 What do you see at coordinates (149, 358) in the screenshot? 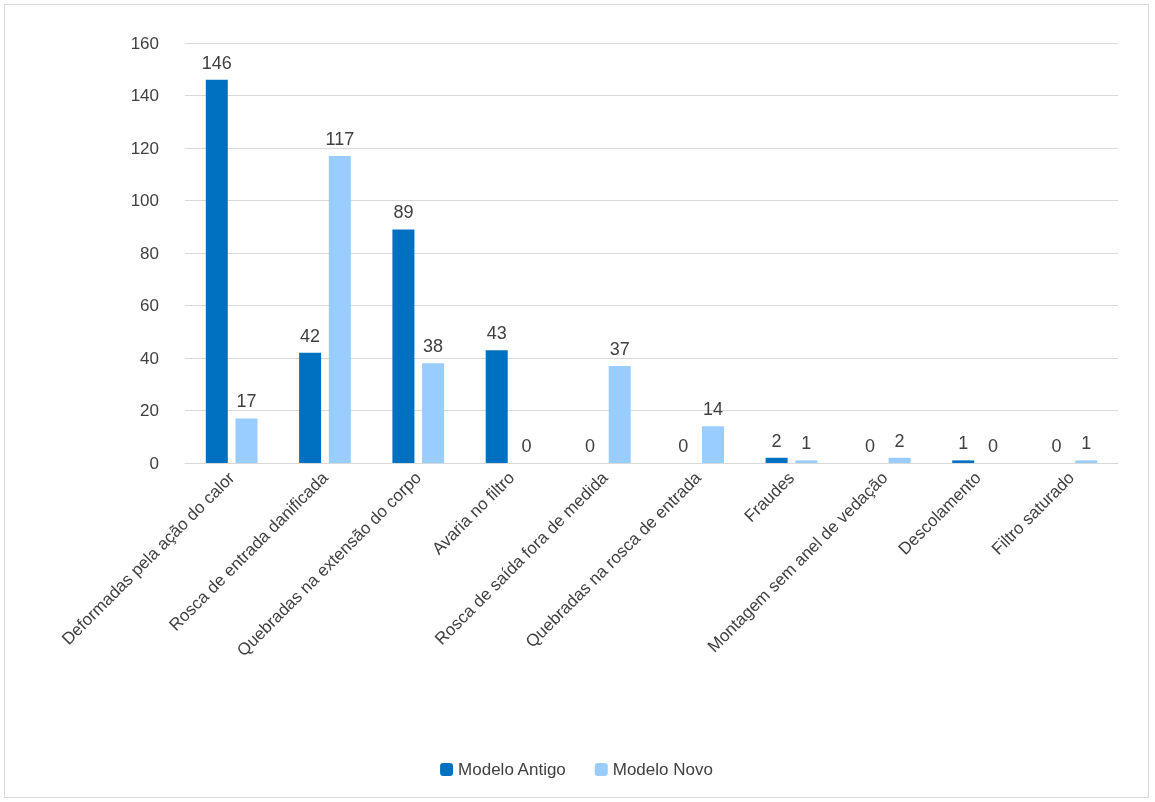
I see `y-tick-label: 40` at bounding box center [149, 358].